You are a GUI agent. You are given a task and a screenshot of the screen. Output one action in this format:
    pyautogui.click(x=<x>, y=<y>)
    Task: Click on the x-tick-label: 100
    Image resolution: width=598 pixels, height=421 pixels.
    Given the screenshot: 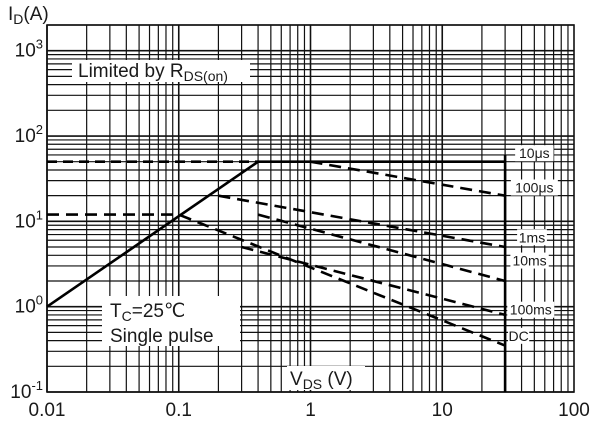 What is the action you would take?
    pyautogui.click(x=574, y=410)
    